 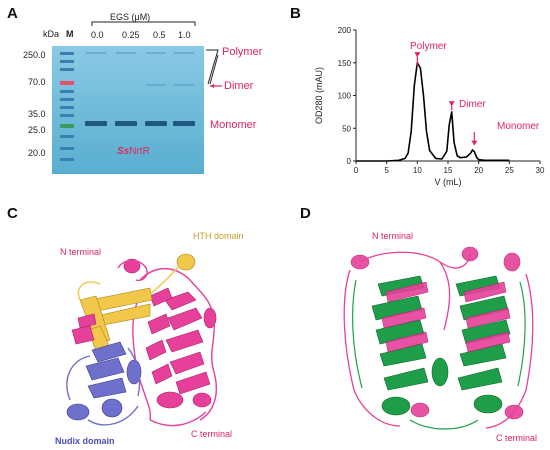 I want to click on mw-marker-250: 250.0, so click(x=34, y=55).